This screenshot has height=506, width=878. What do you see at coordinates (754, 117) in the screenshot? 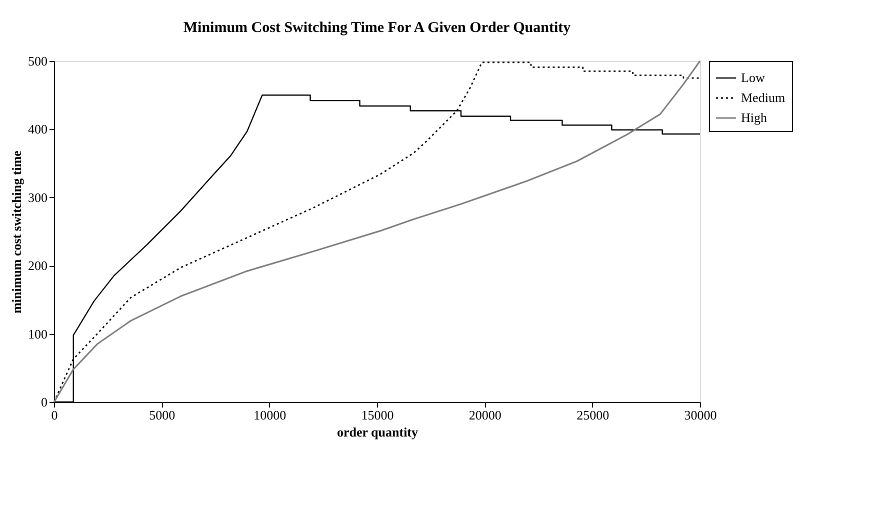
I see `legend-label: High` at bounding box center [754, 117].